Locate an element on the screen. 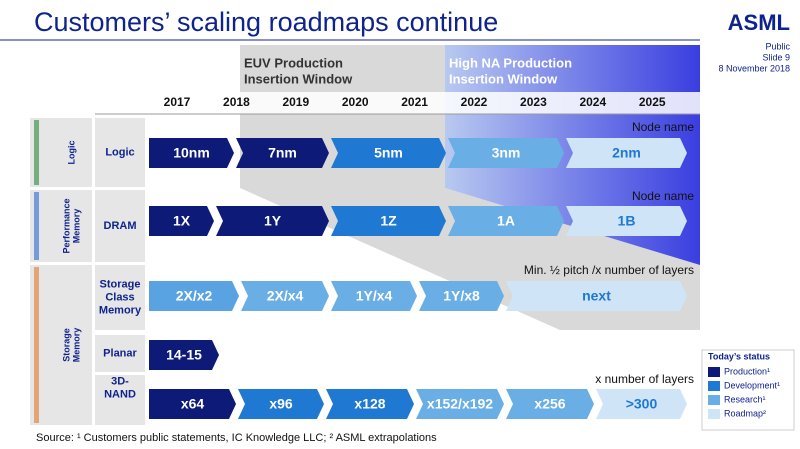 Image resolution: width=800 pixels, height=449 pixels. segment-label: 1Y is located at coordinates (273, 221).